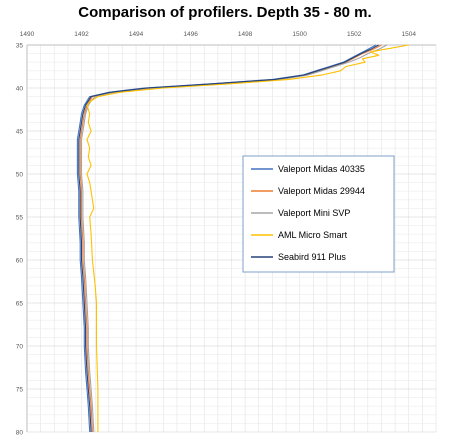  What do you see at coordinates (20, 89) in the screenshot?
I see `y-tick-label: 40` at bounding box center [20, 89].